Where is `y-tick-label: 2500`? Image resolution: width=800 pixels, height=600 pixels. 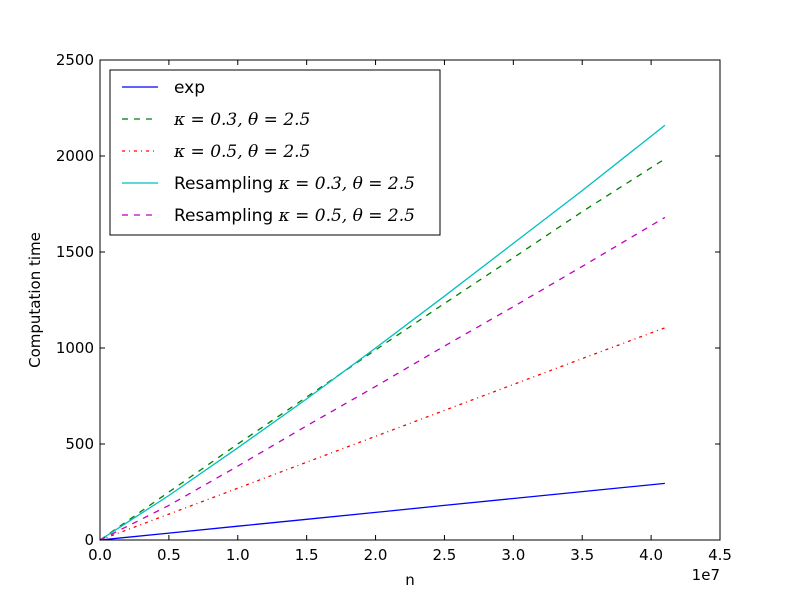 y-tick-label: 2500 is located at coordinates (75, 60).